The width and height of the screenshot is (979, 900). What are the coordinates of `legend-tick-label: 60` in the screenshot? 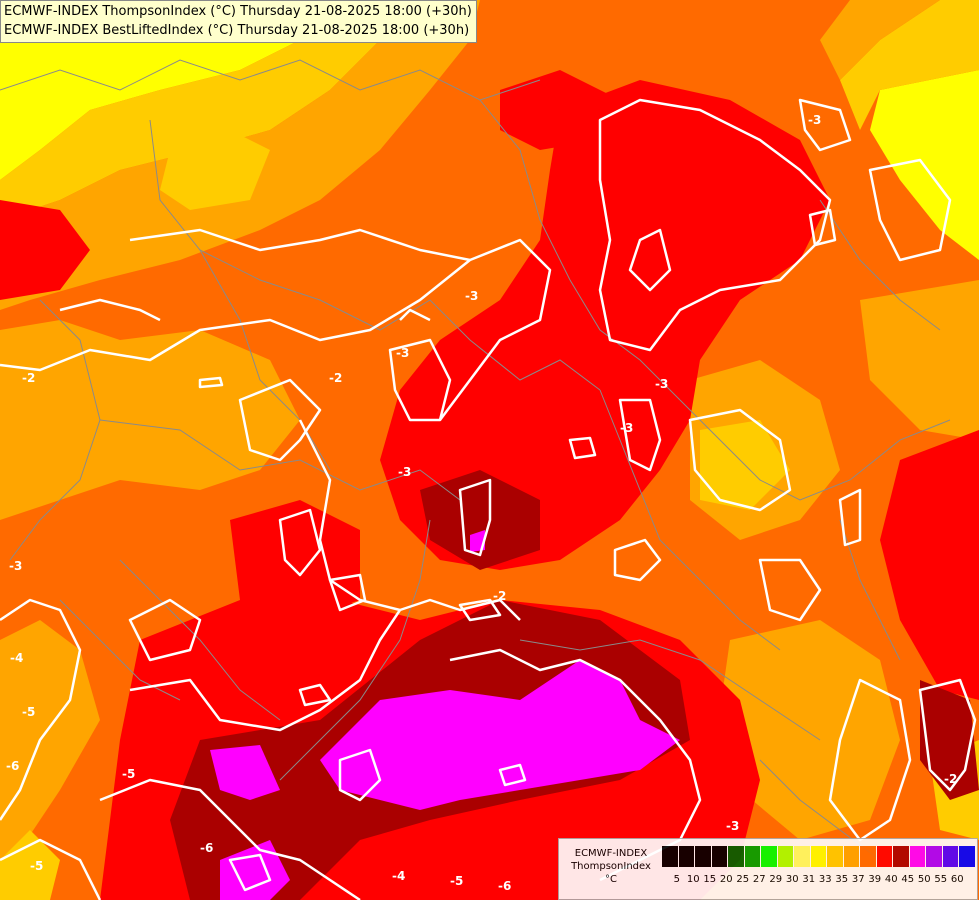 It's located at (957, 879).